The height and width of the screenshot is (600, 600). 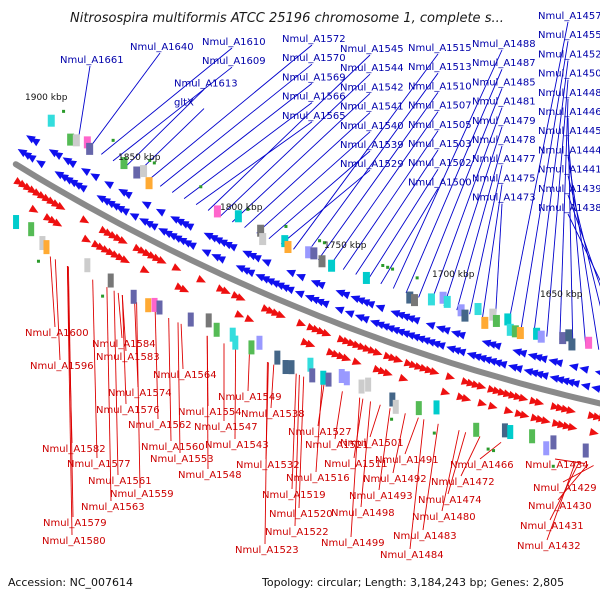 What do you see at coordinates (142, 494) in the screenshot?
I see `gene-label-reverse: Nmul_A1559` at bounding box center [142, 494].